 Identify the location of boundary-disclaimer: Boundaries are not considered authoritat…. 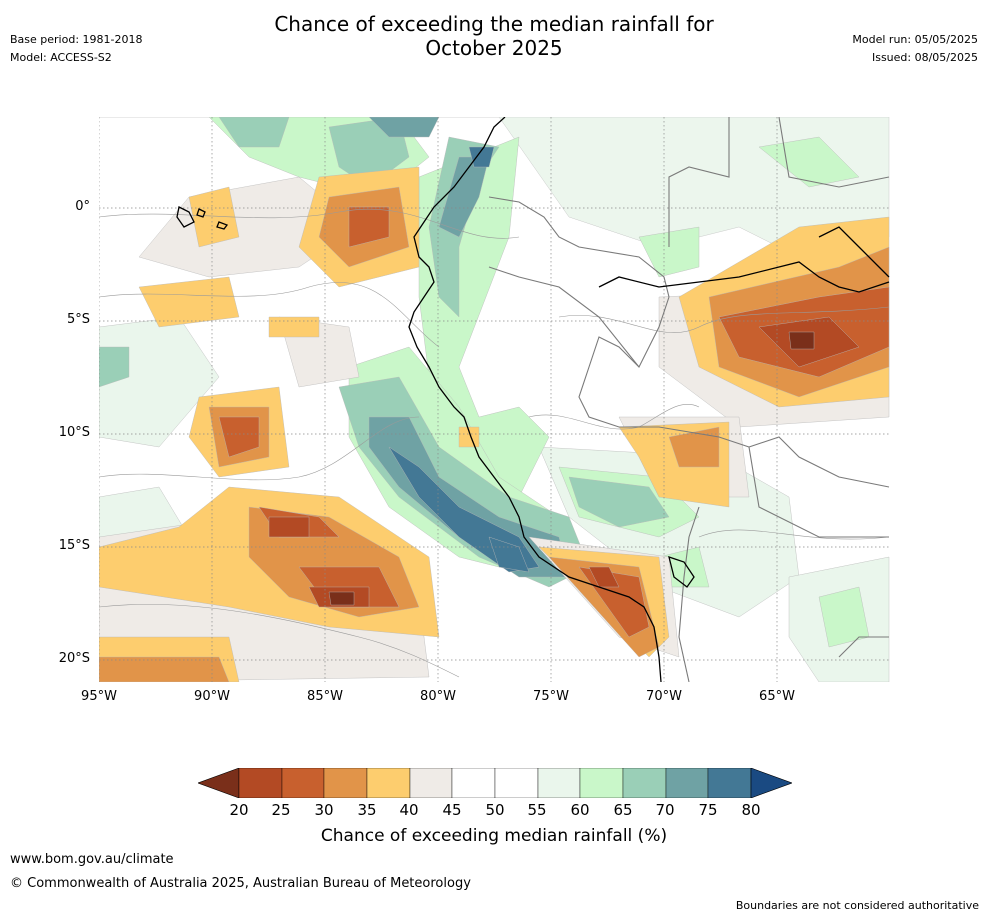
(857, 905).